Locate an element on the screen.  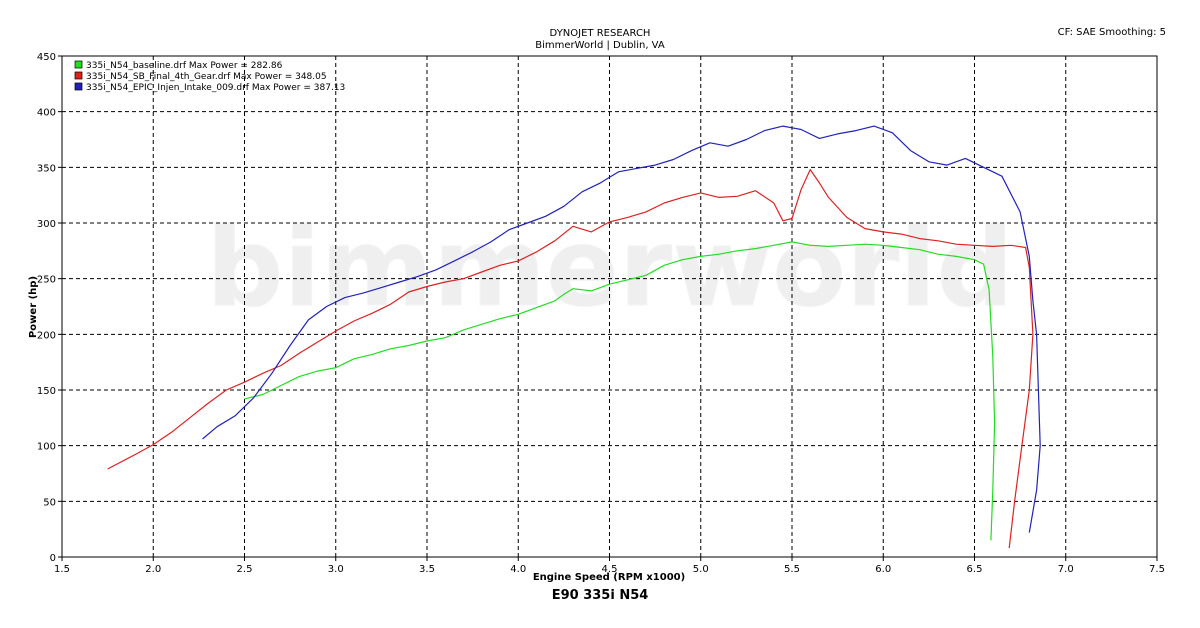
x-tick-label: 7.5 is located at coordinates (1157, 569).